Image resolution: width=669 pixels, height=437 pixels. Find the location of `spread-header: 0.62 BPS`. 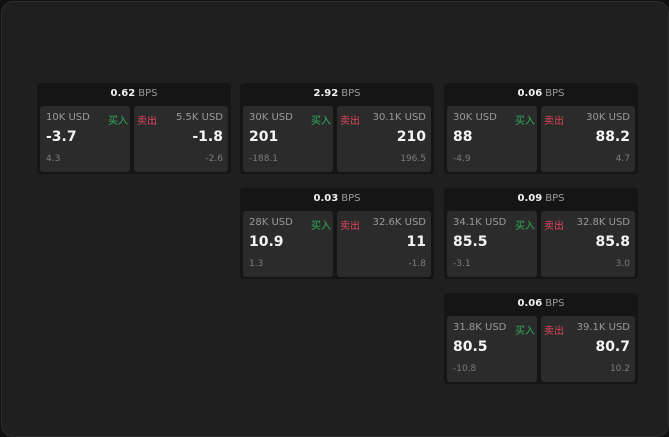

spread-header: 0.62 BPS is located at coordinates (134, 94).